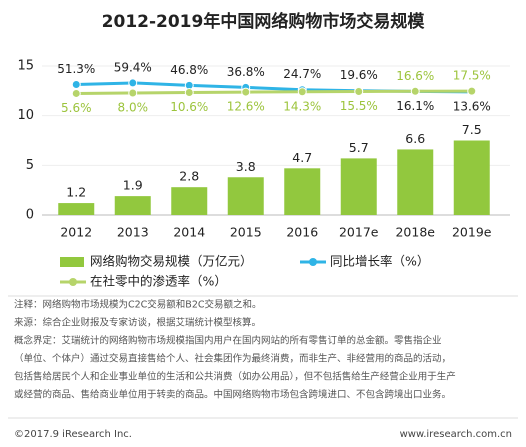  What do you see at coordinates (302, 106) in the screenshot?
I see `line-label: 14.3%` at bounding box center [302, 106].